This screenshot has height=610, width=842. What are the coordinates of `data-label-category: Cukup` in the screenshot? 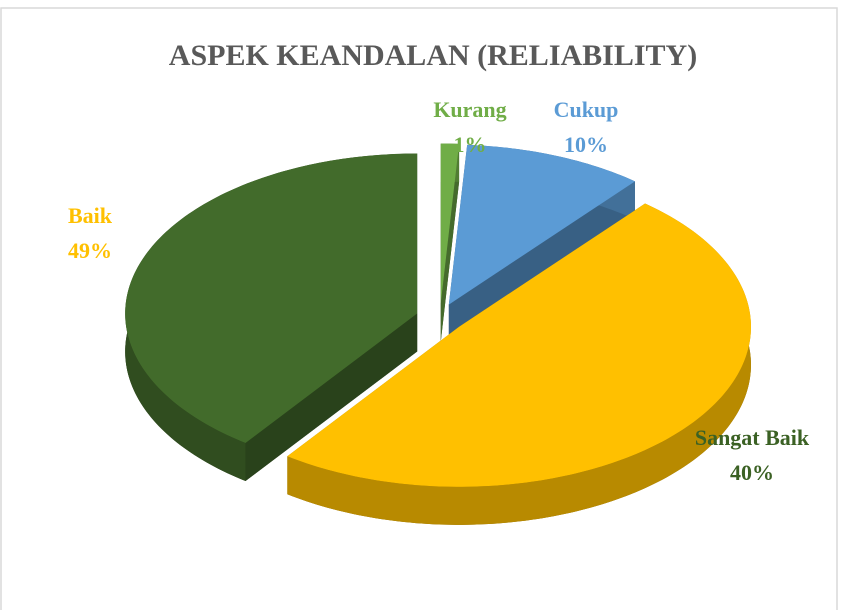 It's located at (586, 109).